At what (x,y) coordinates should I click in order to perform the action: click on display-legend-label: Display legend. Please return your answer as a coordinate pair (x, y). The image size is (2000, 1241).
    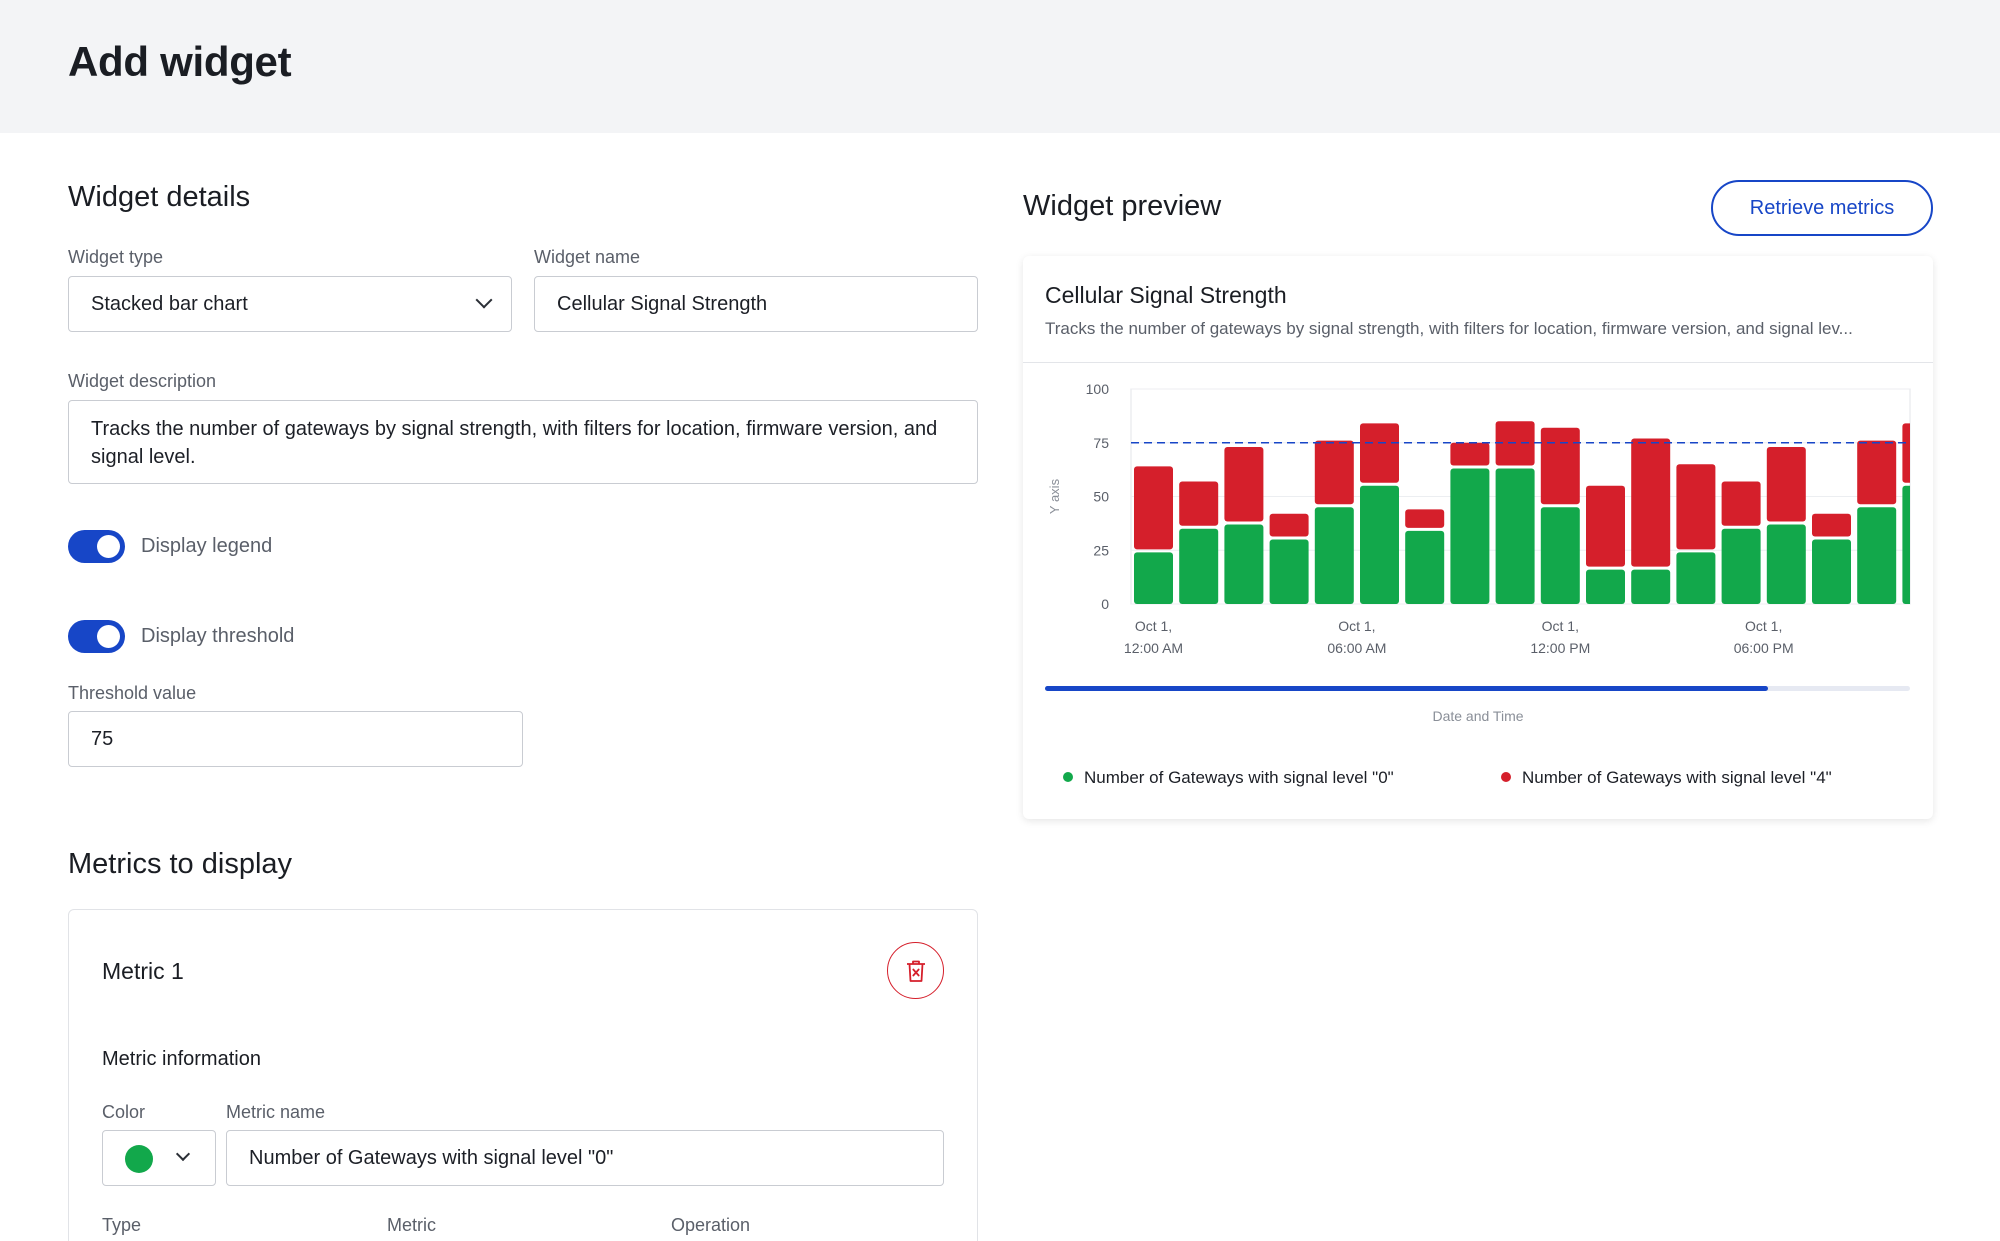
    Looking at the image, I should click on (207, 546).